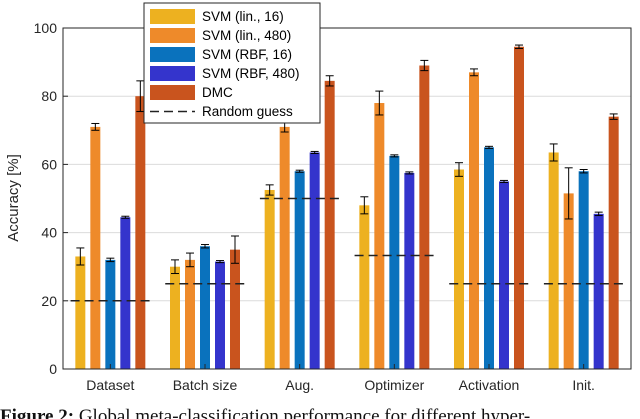 This screenshot has height=419, width=640. What do you see at coordinates (49, 164) in the screenshot?
I see `y-tick-label: 60` at bounding box center [49, 164].